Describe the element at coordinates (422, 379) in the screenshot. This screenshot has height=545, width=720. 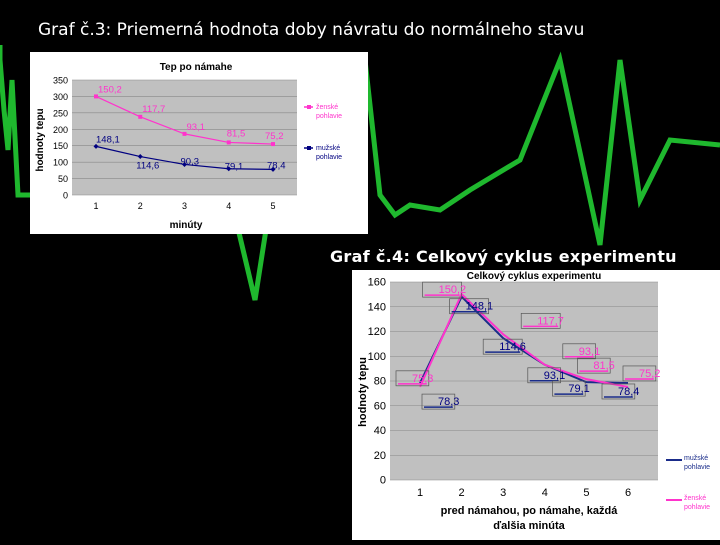
I see `data-label: 75,3` at that location.